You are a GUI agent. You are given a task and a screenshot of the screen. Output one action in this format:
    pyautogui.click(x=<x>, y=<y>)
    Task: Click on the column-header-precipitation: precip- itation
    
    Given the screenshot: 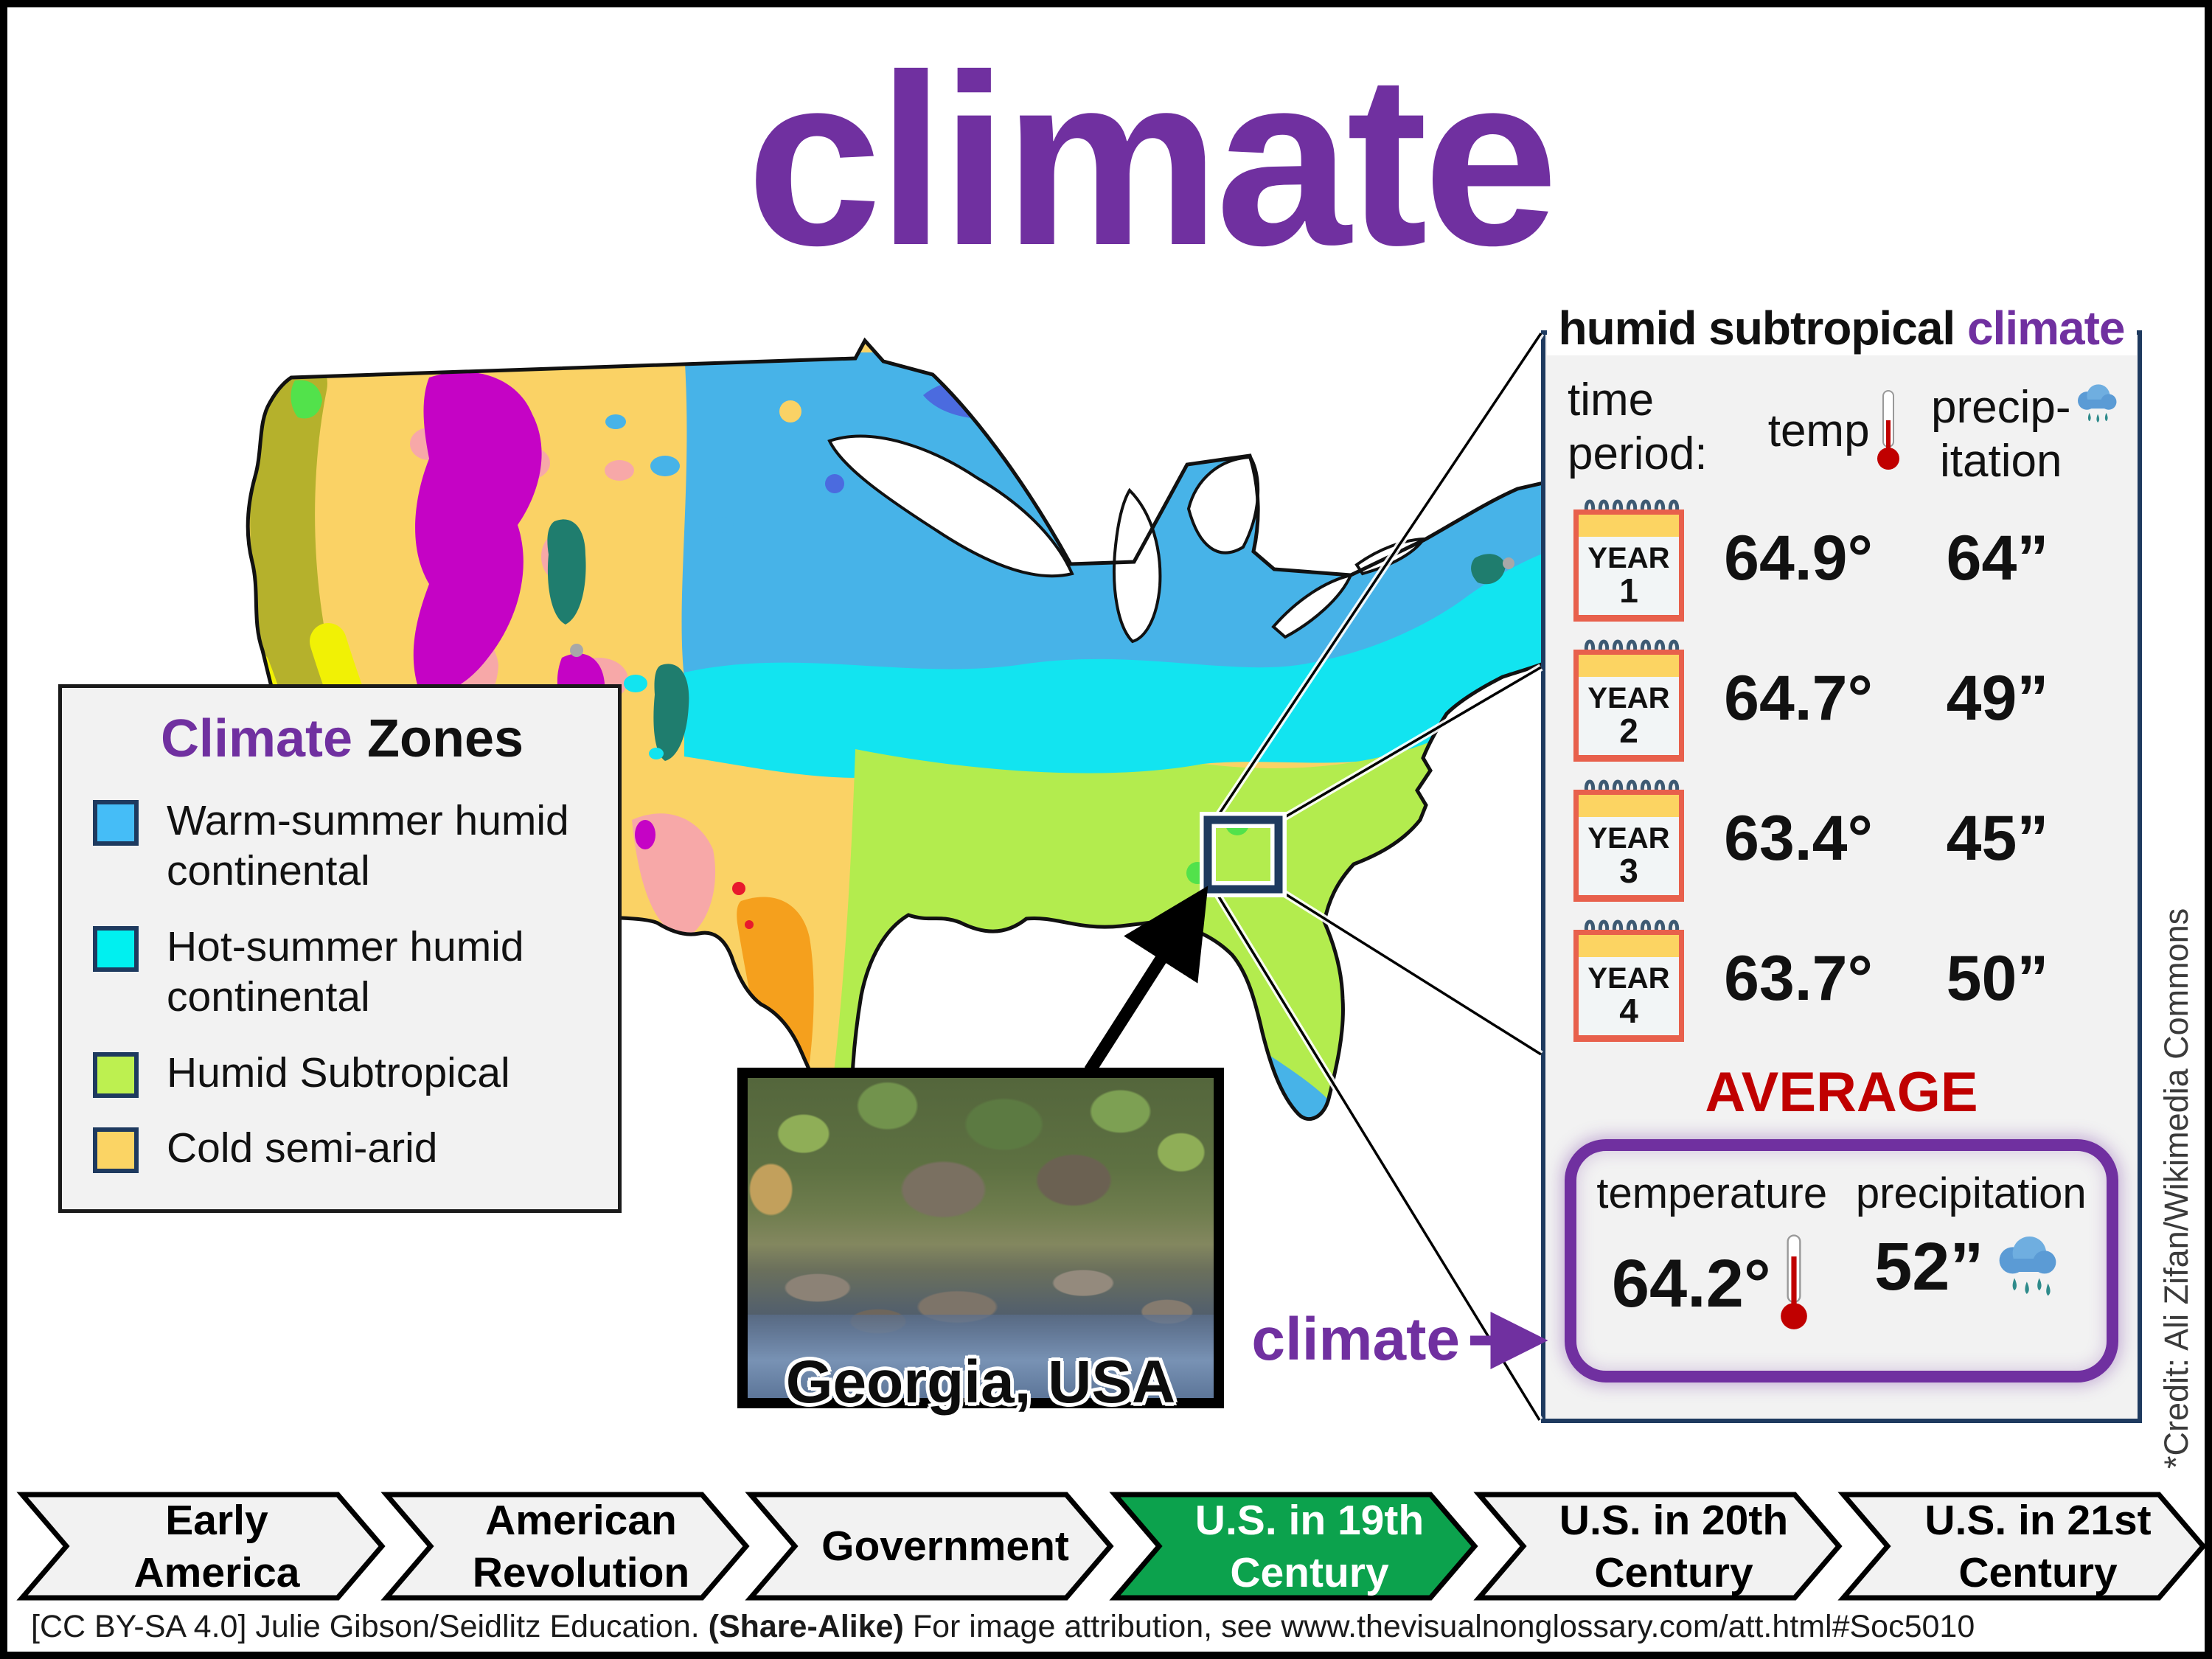 What is the action you would take?
    pyautogui.click(x=2027, y=430)
    